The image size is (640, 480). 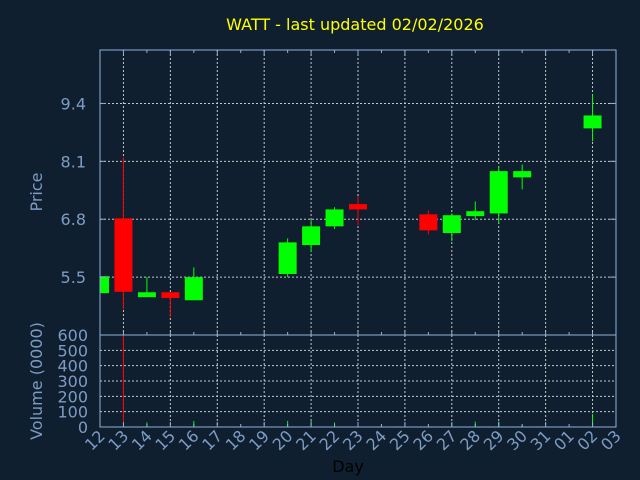 What do you see at coordinates (83, 427) in the screenshot?
I see `volume-tick-label: 0` at bounding box center [83, 427].